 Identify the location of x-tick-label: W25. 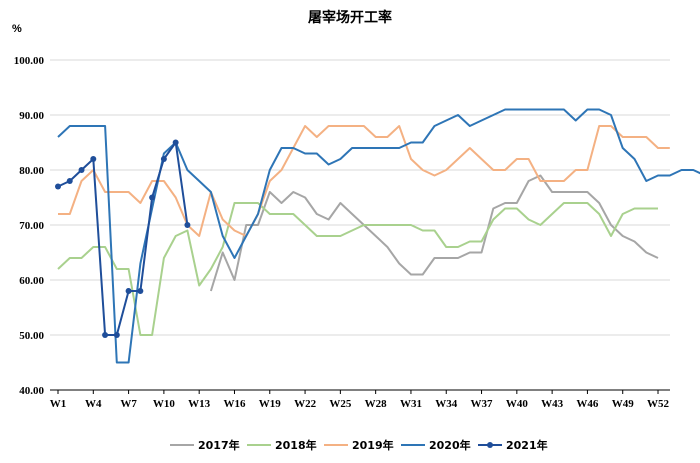
(340, 404).